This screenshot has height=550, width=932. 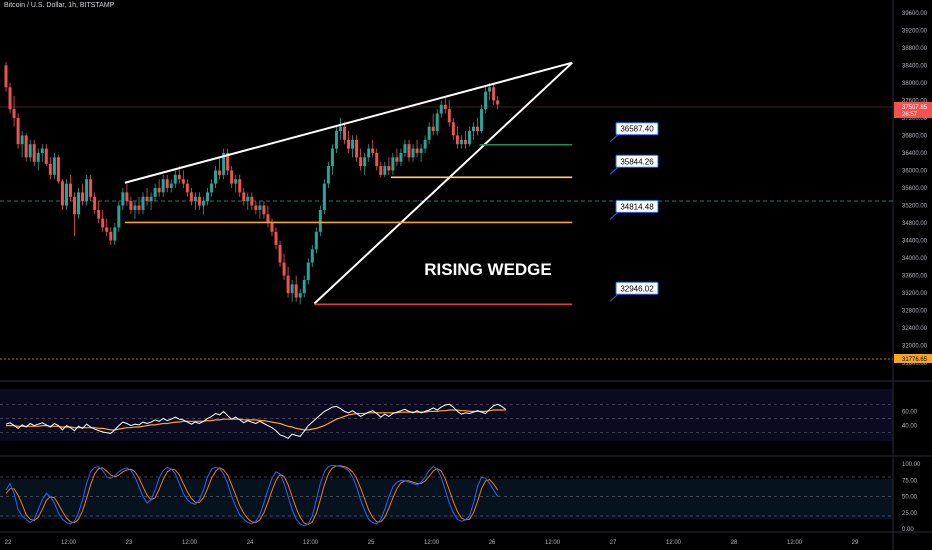 I want to click on time-tick-label: 25, so click(x=371, y=543).